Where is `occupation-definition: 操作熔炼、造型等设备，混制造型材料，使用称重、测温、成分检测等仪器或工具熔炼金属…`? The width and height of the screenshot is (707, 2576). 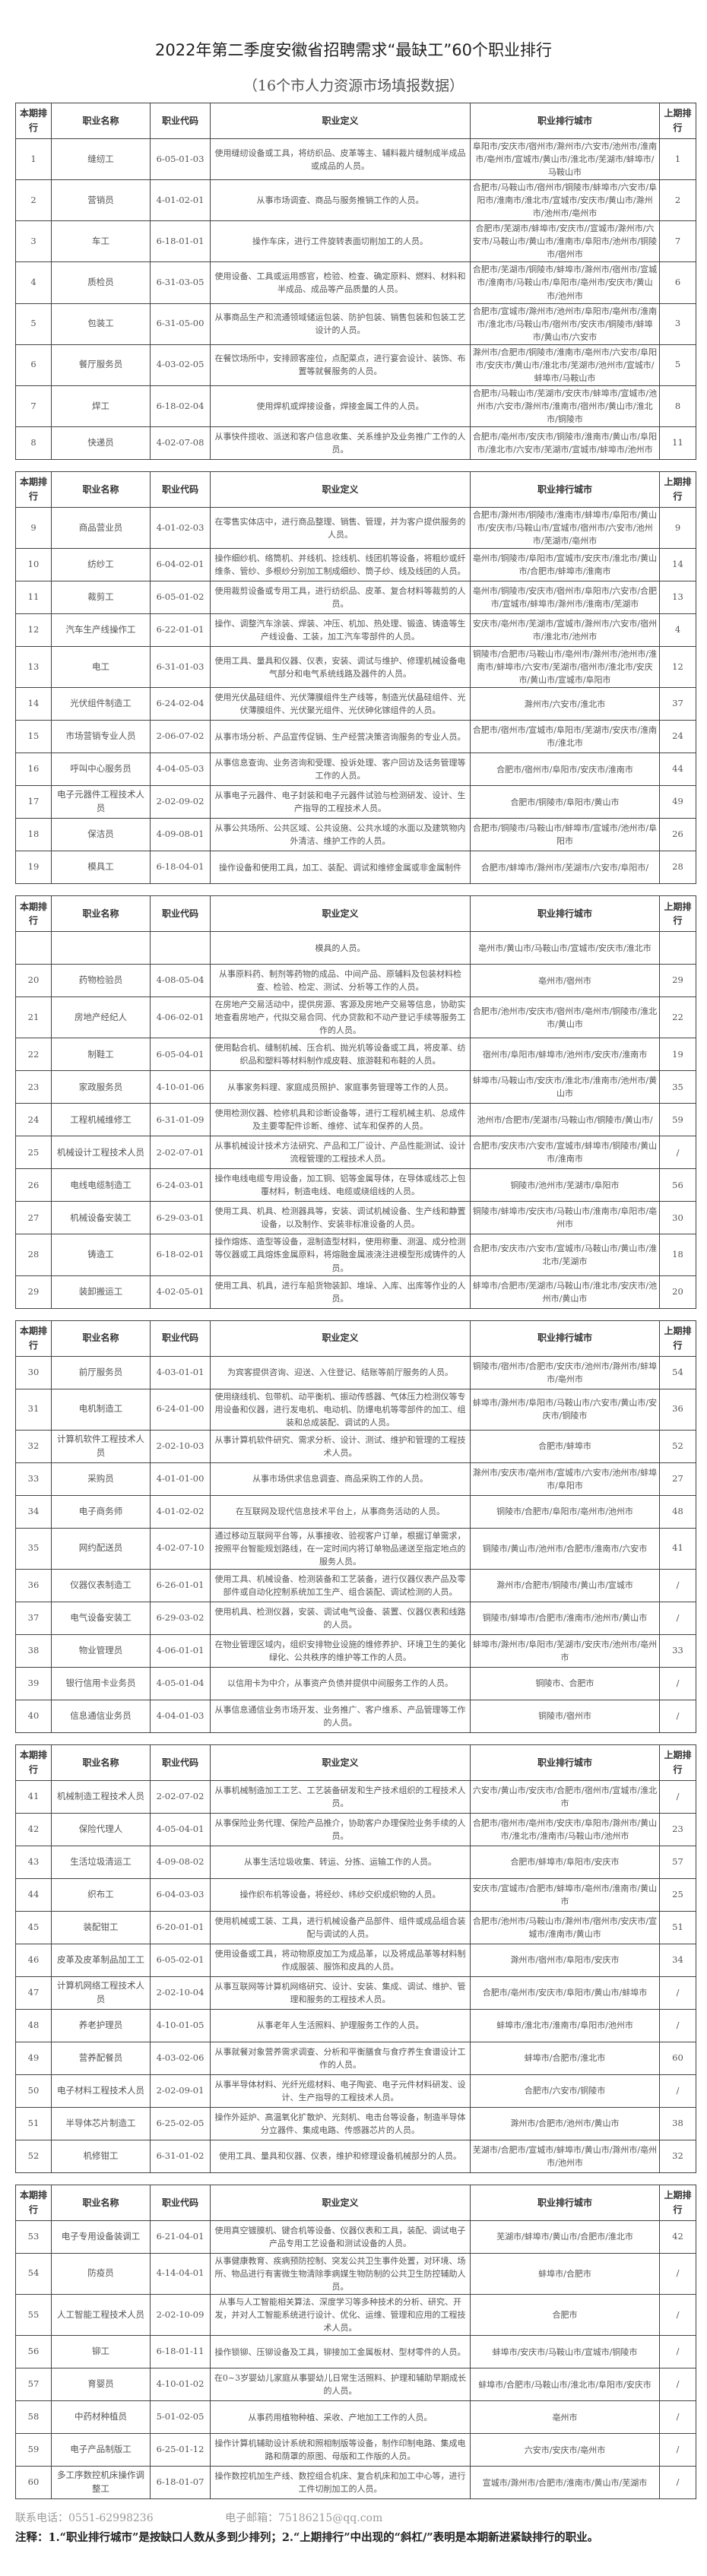
occupation-definition: 操作熔炼、造型等设备，混制造型材料，使用称重、测温、成分检测等仪器或工具熔炼金属… is located at coordinates (340, 1255).